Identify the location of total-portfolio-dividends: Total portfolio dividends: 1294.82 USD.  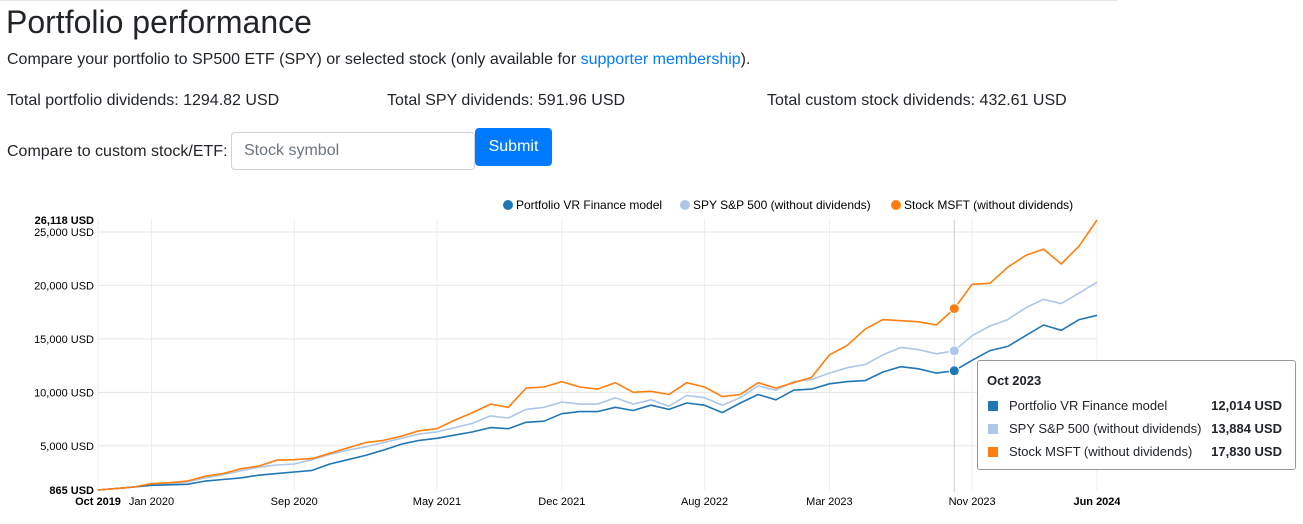
(143, 100).